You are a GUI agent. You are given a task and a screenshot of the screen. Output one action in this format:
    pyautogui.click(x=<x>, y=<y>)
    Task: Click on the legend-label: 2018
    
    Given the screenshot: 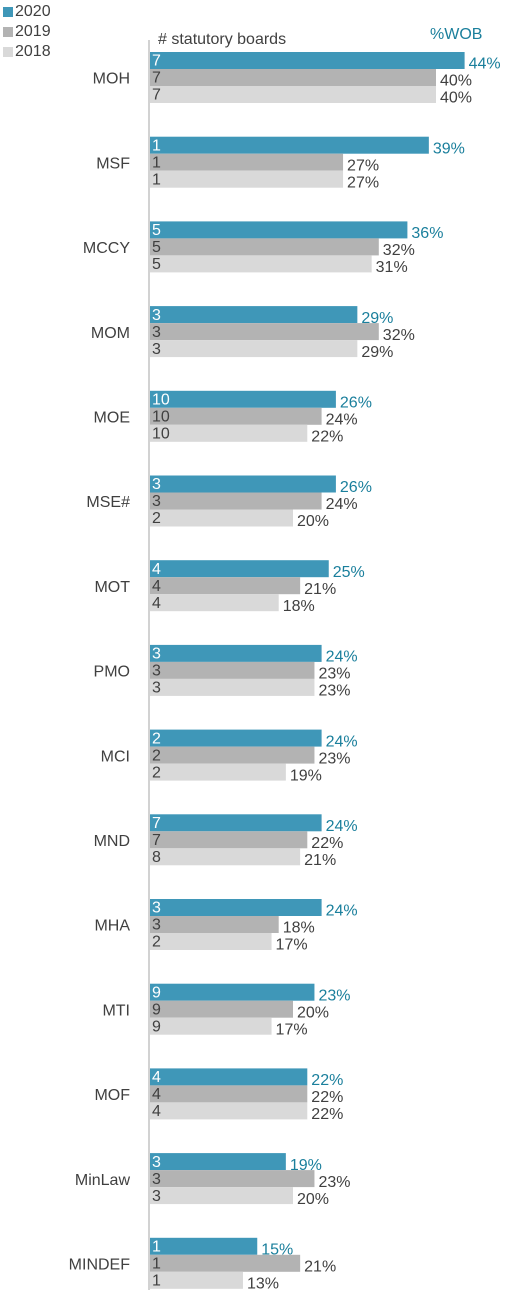 What is the action you would take?
    pyautogui.click(x=33, y=51)
    